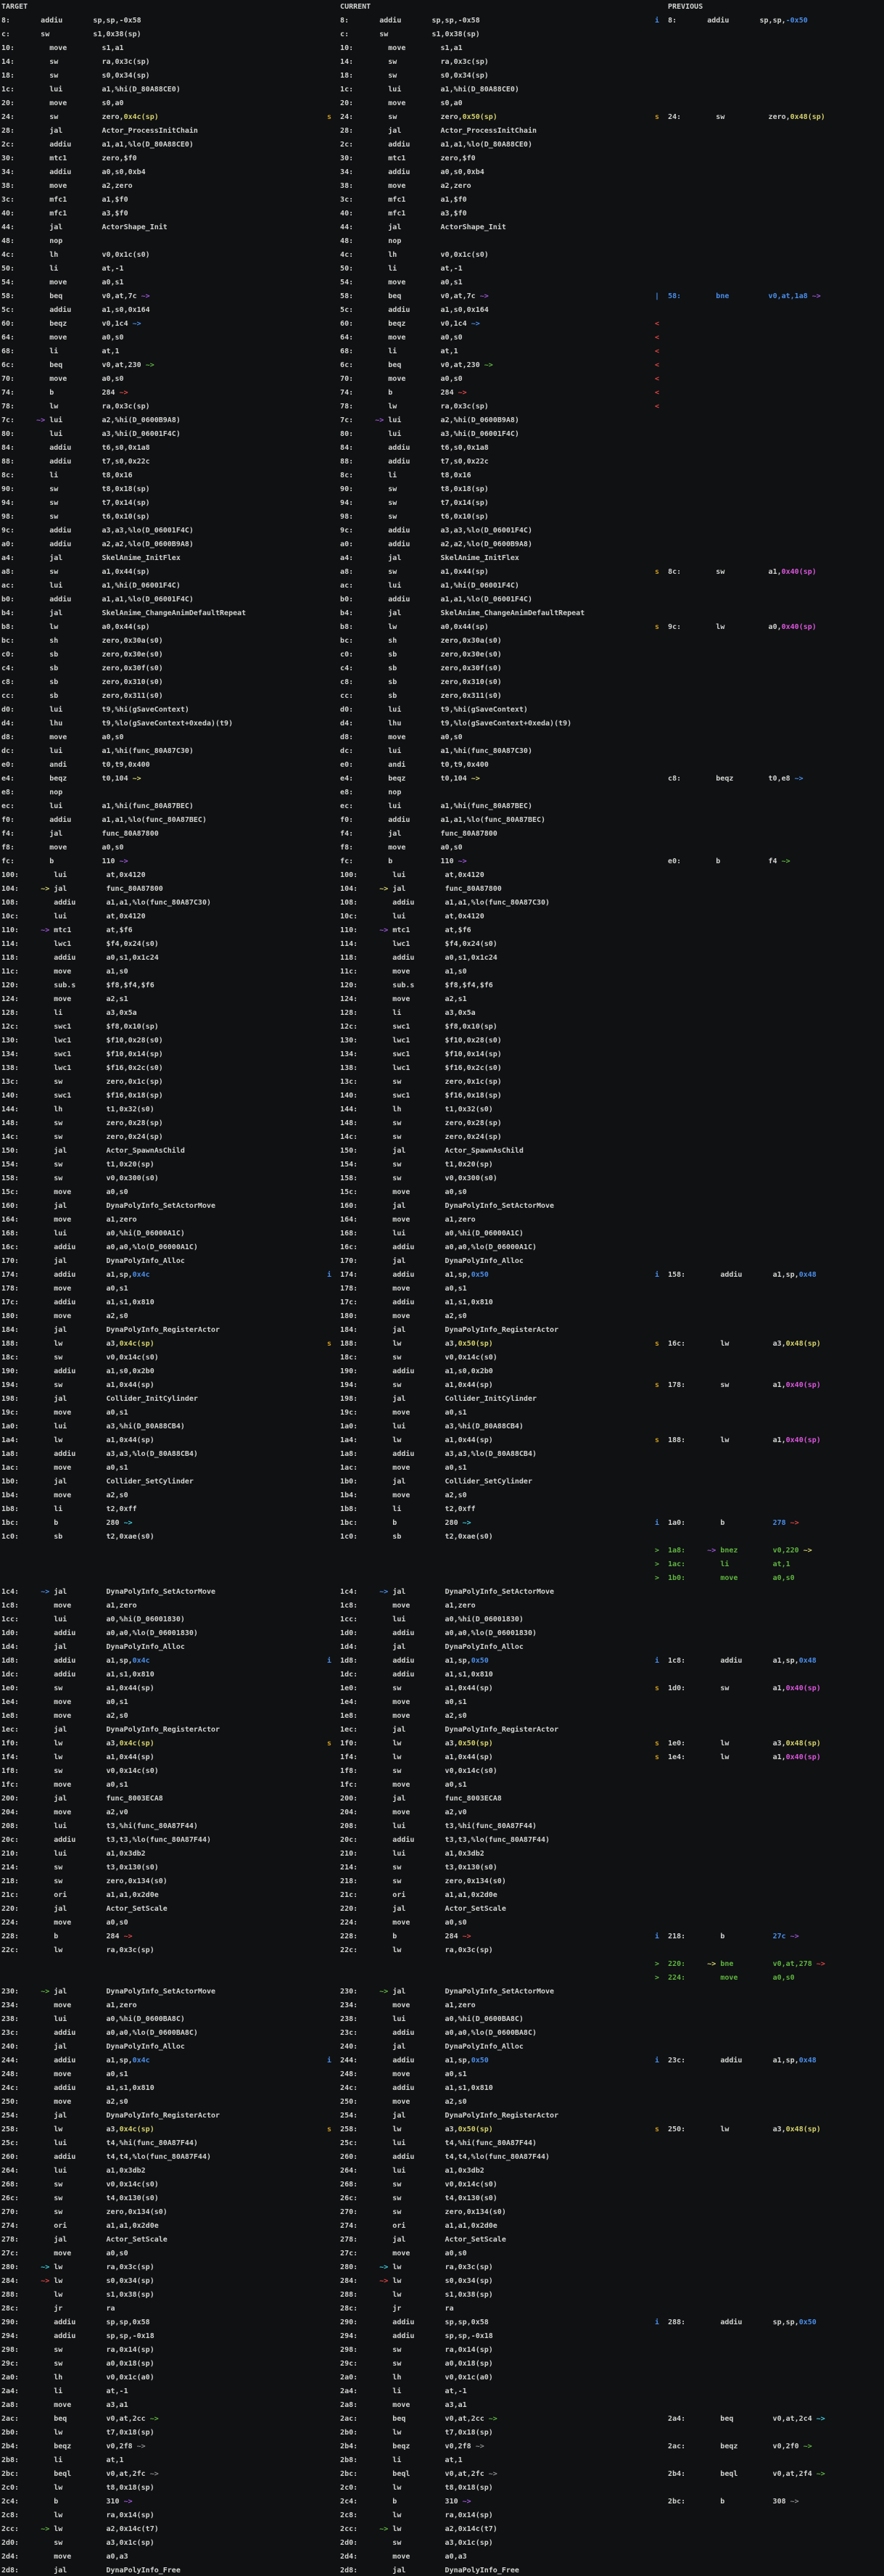 Image resolution: width=884 pixels, height=2576 pixels. What do you see at coordinates (733, 2447) in the screenshot?
I see `asm-line: 2ac: beqz v0,2f0 ~>` at bounding box center [733, 2447].